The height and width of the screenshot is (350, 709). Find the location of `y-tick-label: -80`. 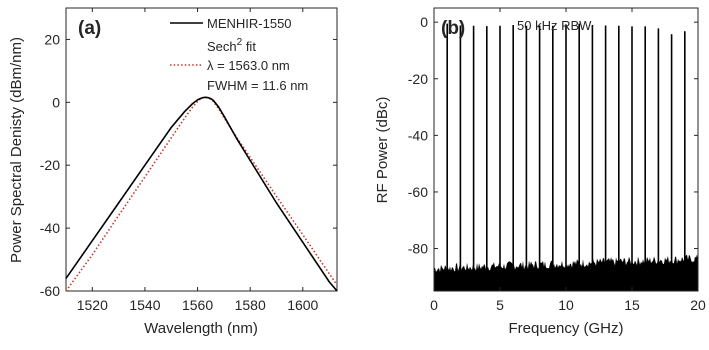

y-tick-label: -80 is located at coordinates (418, 249).